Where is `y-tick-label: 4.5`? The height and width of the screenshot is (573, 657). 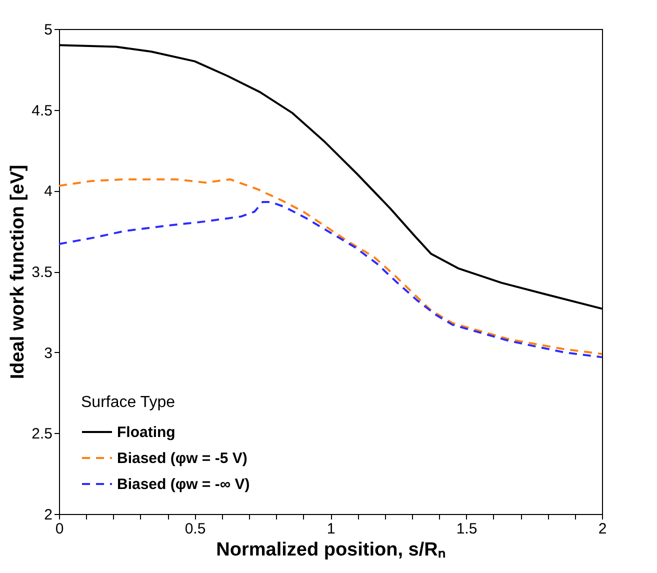
y-tick-label: 4.5 is located at coordinates (42, 111).